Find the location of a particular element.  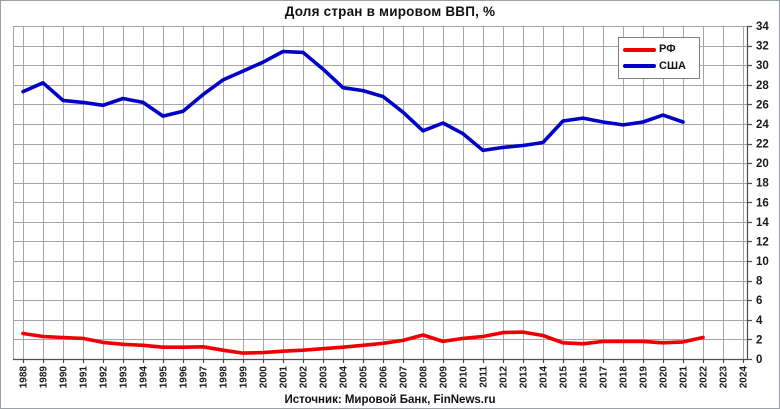

x-tick-label: 1995 is located at coordinates (164, 377).